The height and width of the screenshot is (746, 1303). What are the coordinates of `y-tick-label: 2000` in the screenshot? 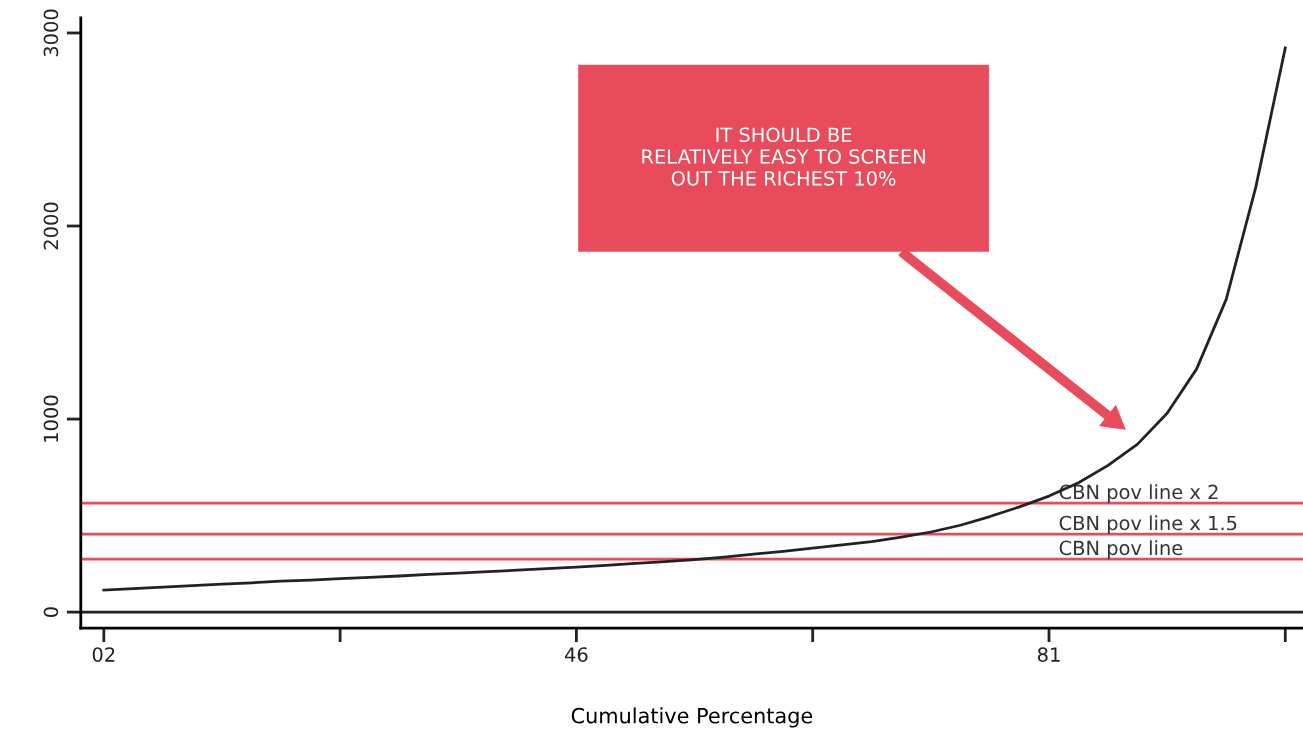 It's located at (51, 226).